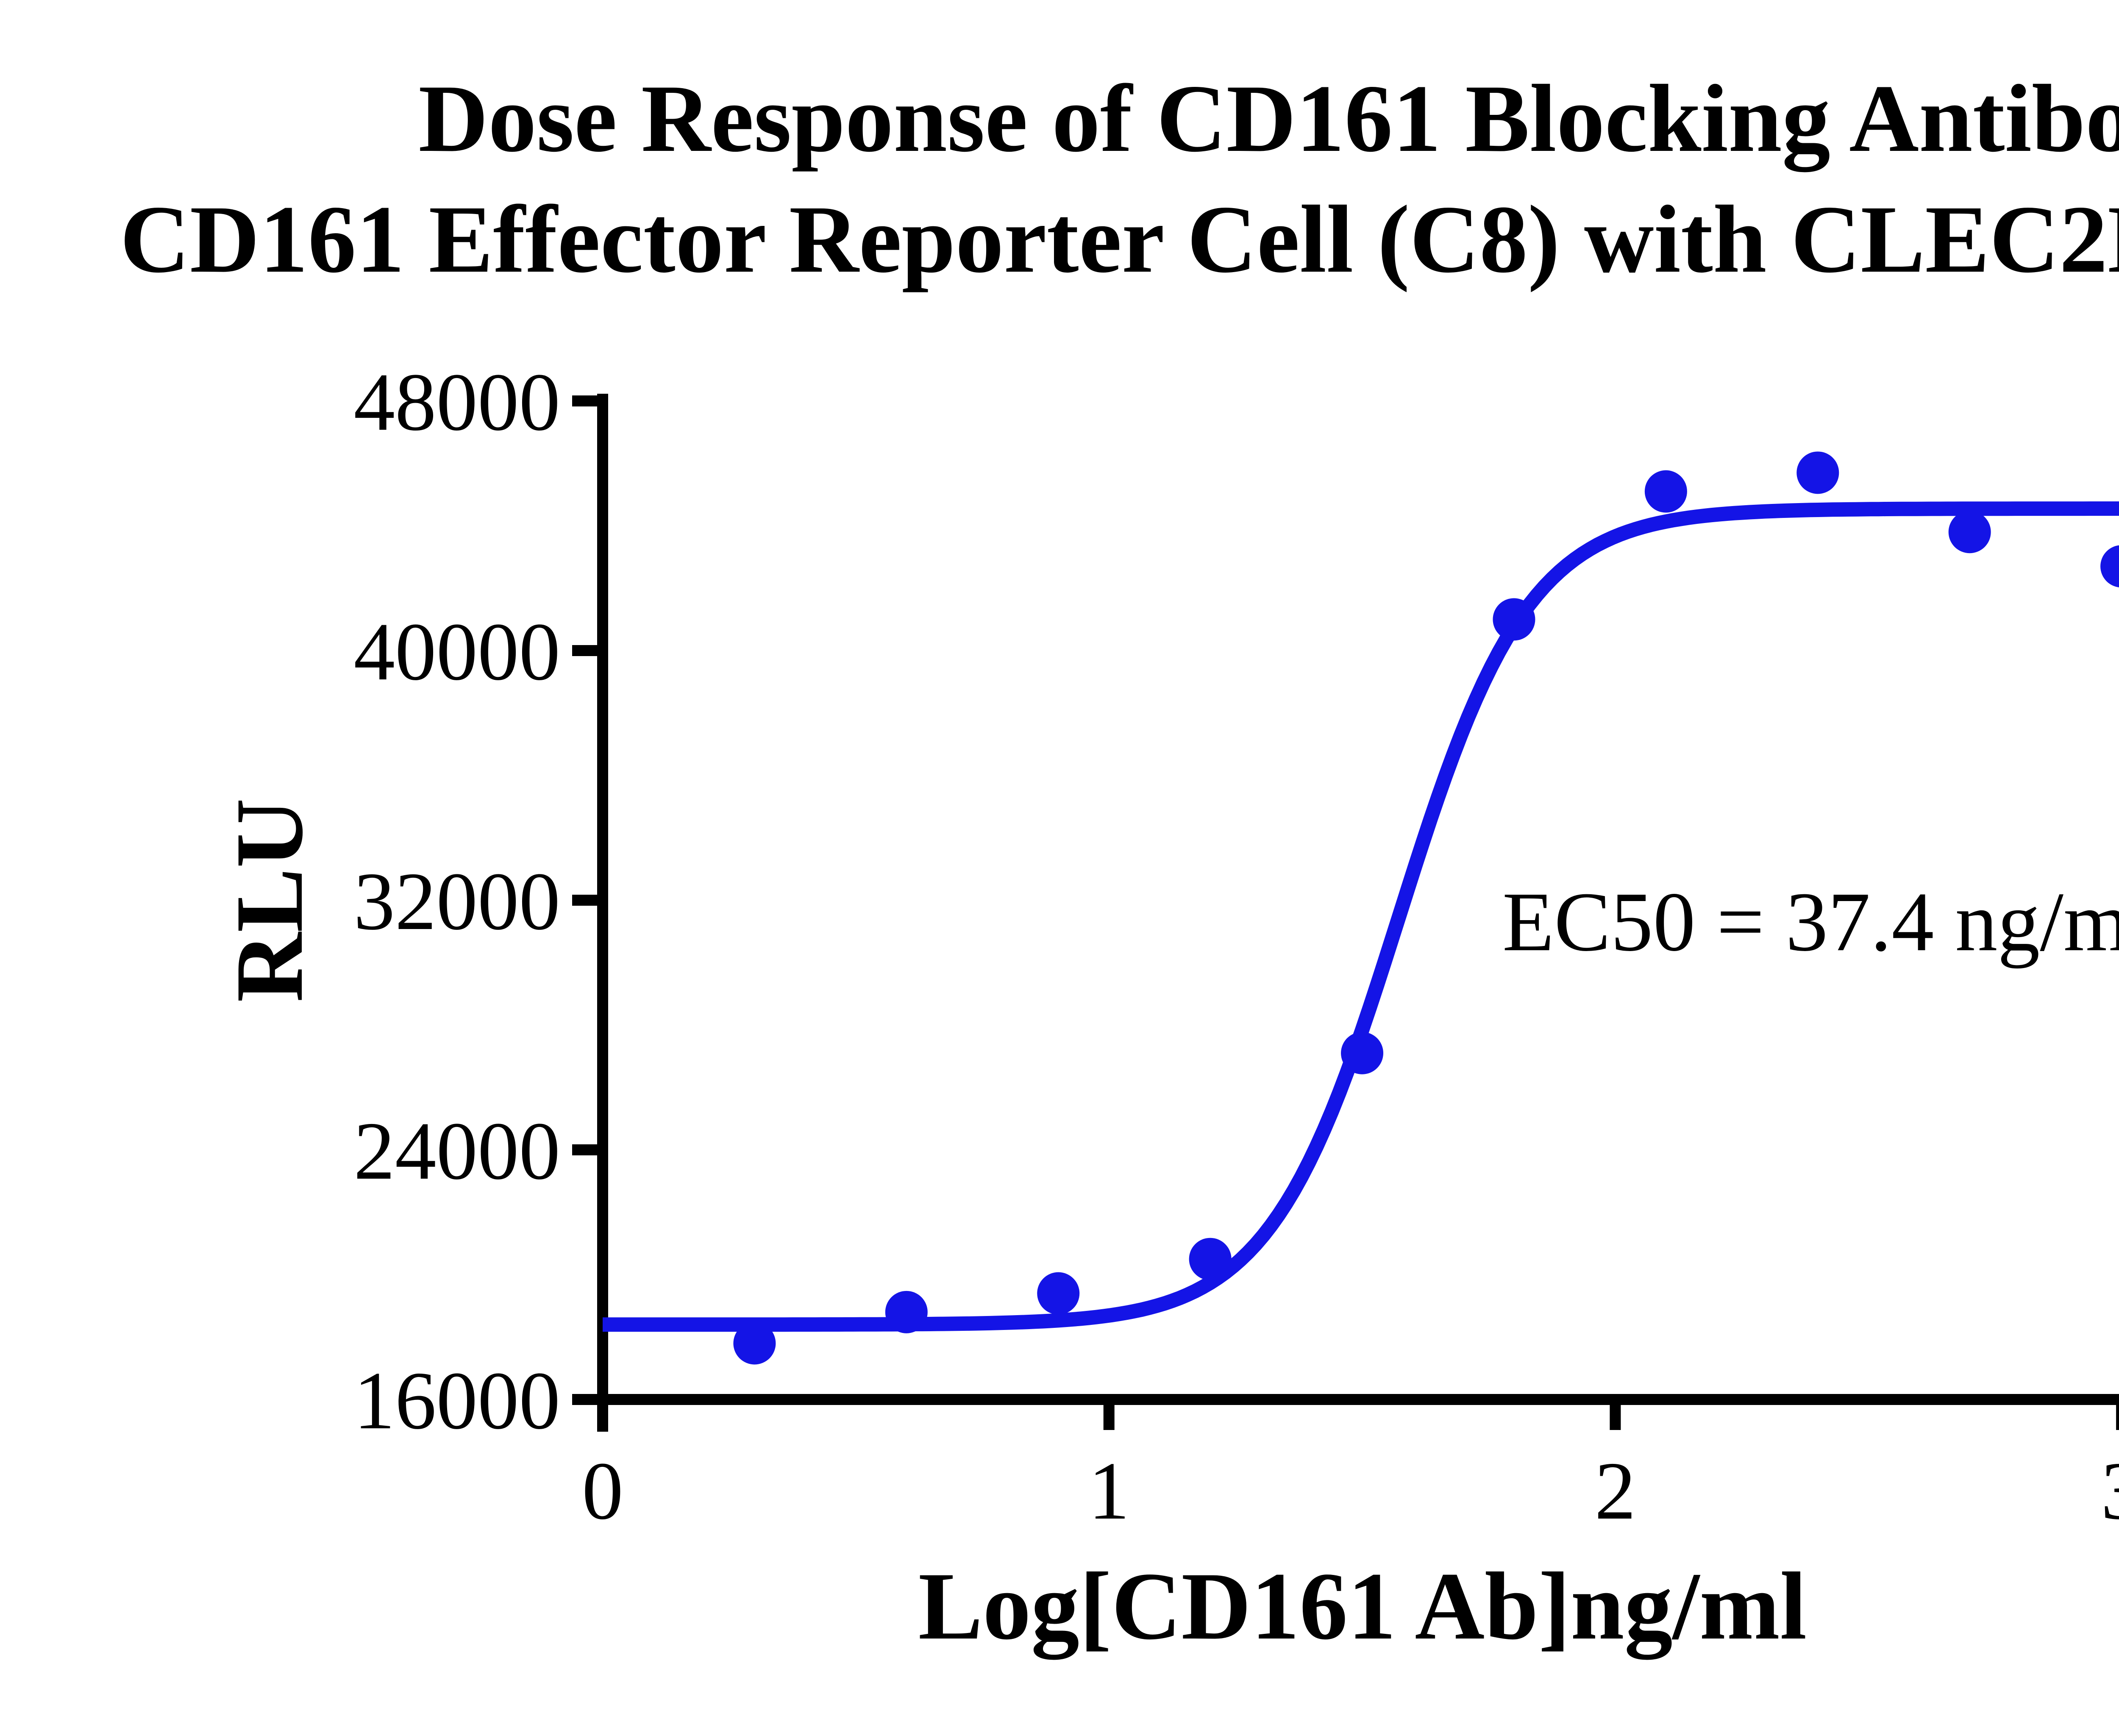 The height and width of the screenshot is (1736, 2119). What do you see at coordinates (1811, 922) in the screenshot?
I see `ec50-annotation: EC50 = 37.4 ng/ml` at bounding box center [1811, 922].